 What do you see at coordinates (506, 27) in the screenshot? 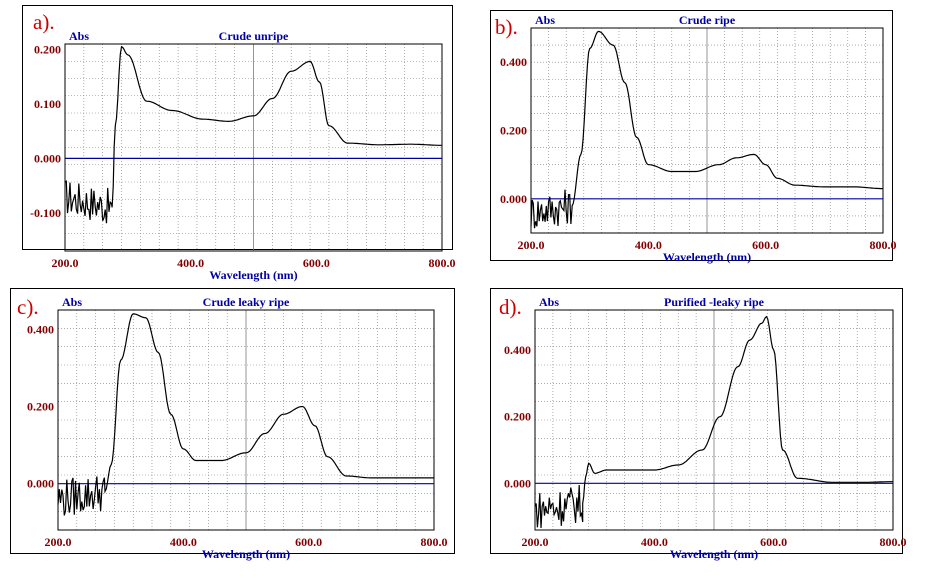
I see `panel-label: b).` at bounding box center [506, 27].